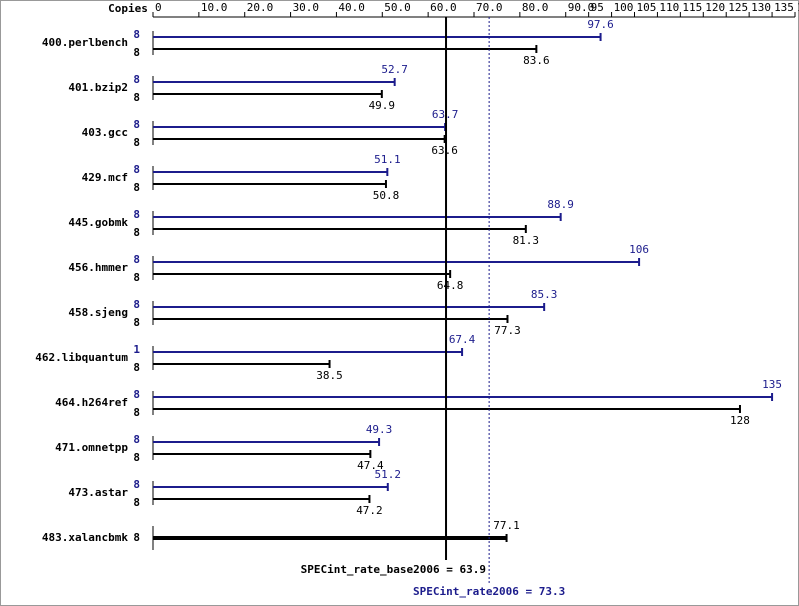  I want to click on reference-label: SPECint_rate_base2006 = 63.9, so click(393, 569).